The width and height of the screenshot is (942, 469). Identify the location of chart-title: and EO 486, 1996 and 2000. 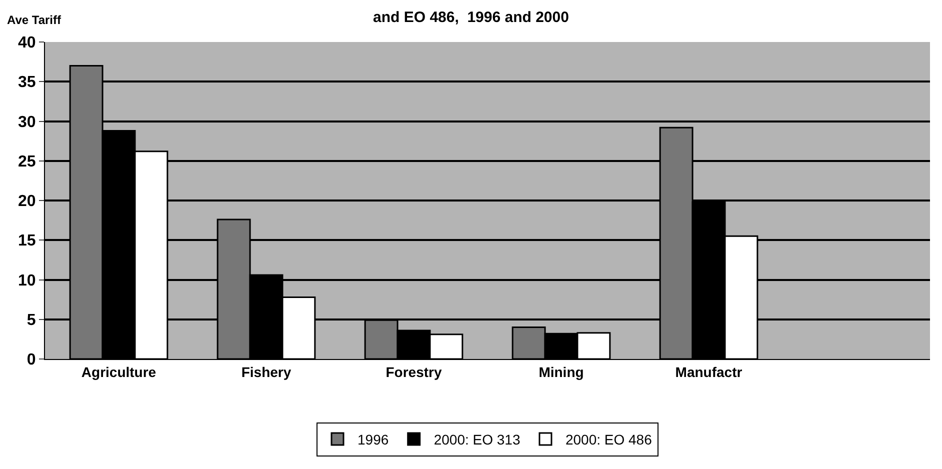
(471, 17).